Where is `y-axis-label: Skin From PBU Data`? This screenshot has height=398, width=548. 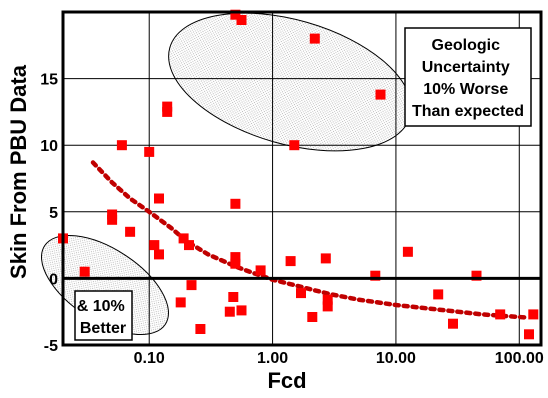
y-axis-label: Skin From PBU Data is located at coordinates (18, 171).